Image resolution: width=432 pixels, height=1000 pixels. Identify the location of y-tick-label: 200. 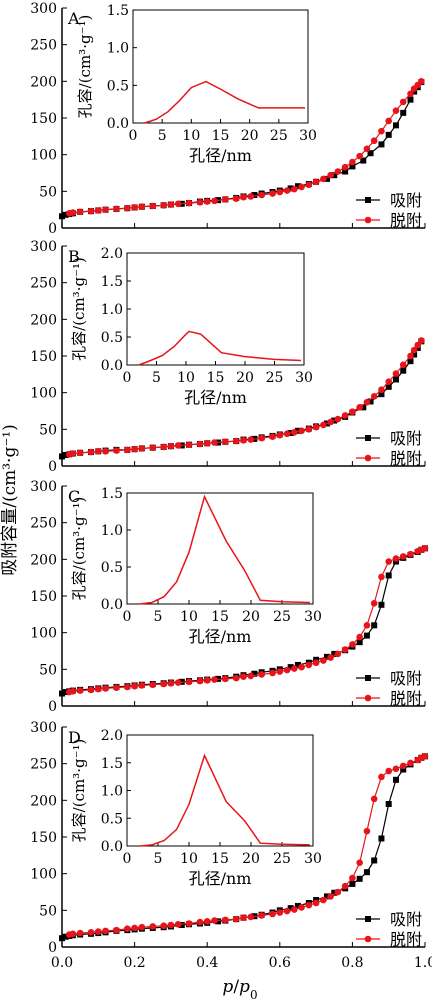
(43, 801).